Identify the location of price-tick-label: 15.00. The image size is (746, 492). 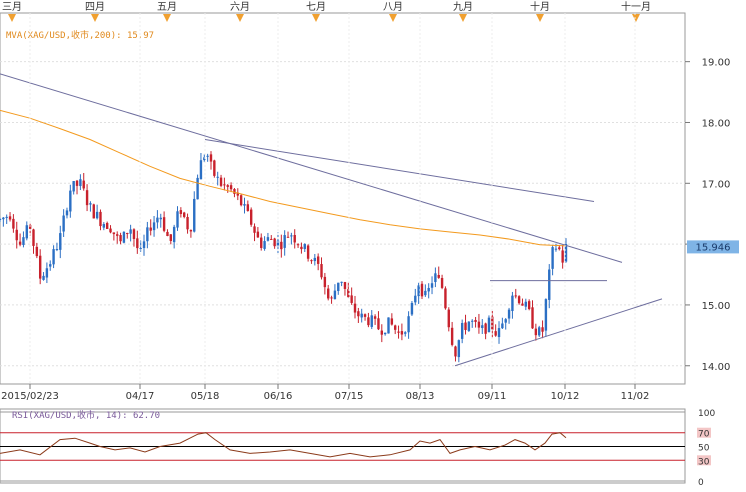
(716, 306).